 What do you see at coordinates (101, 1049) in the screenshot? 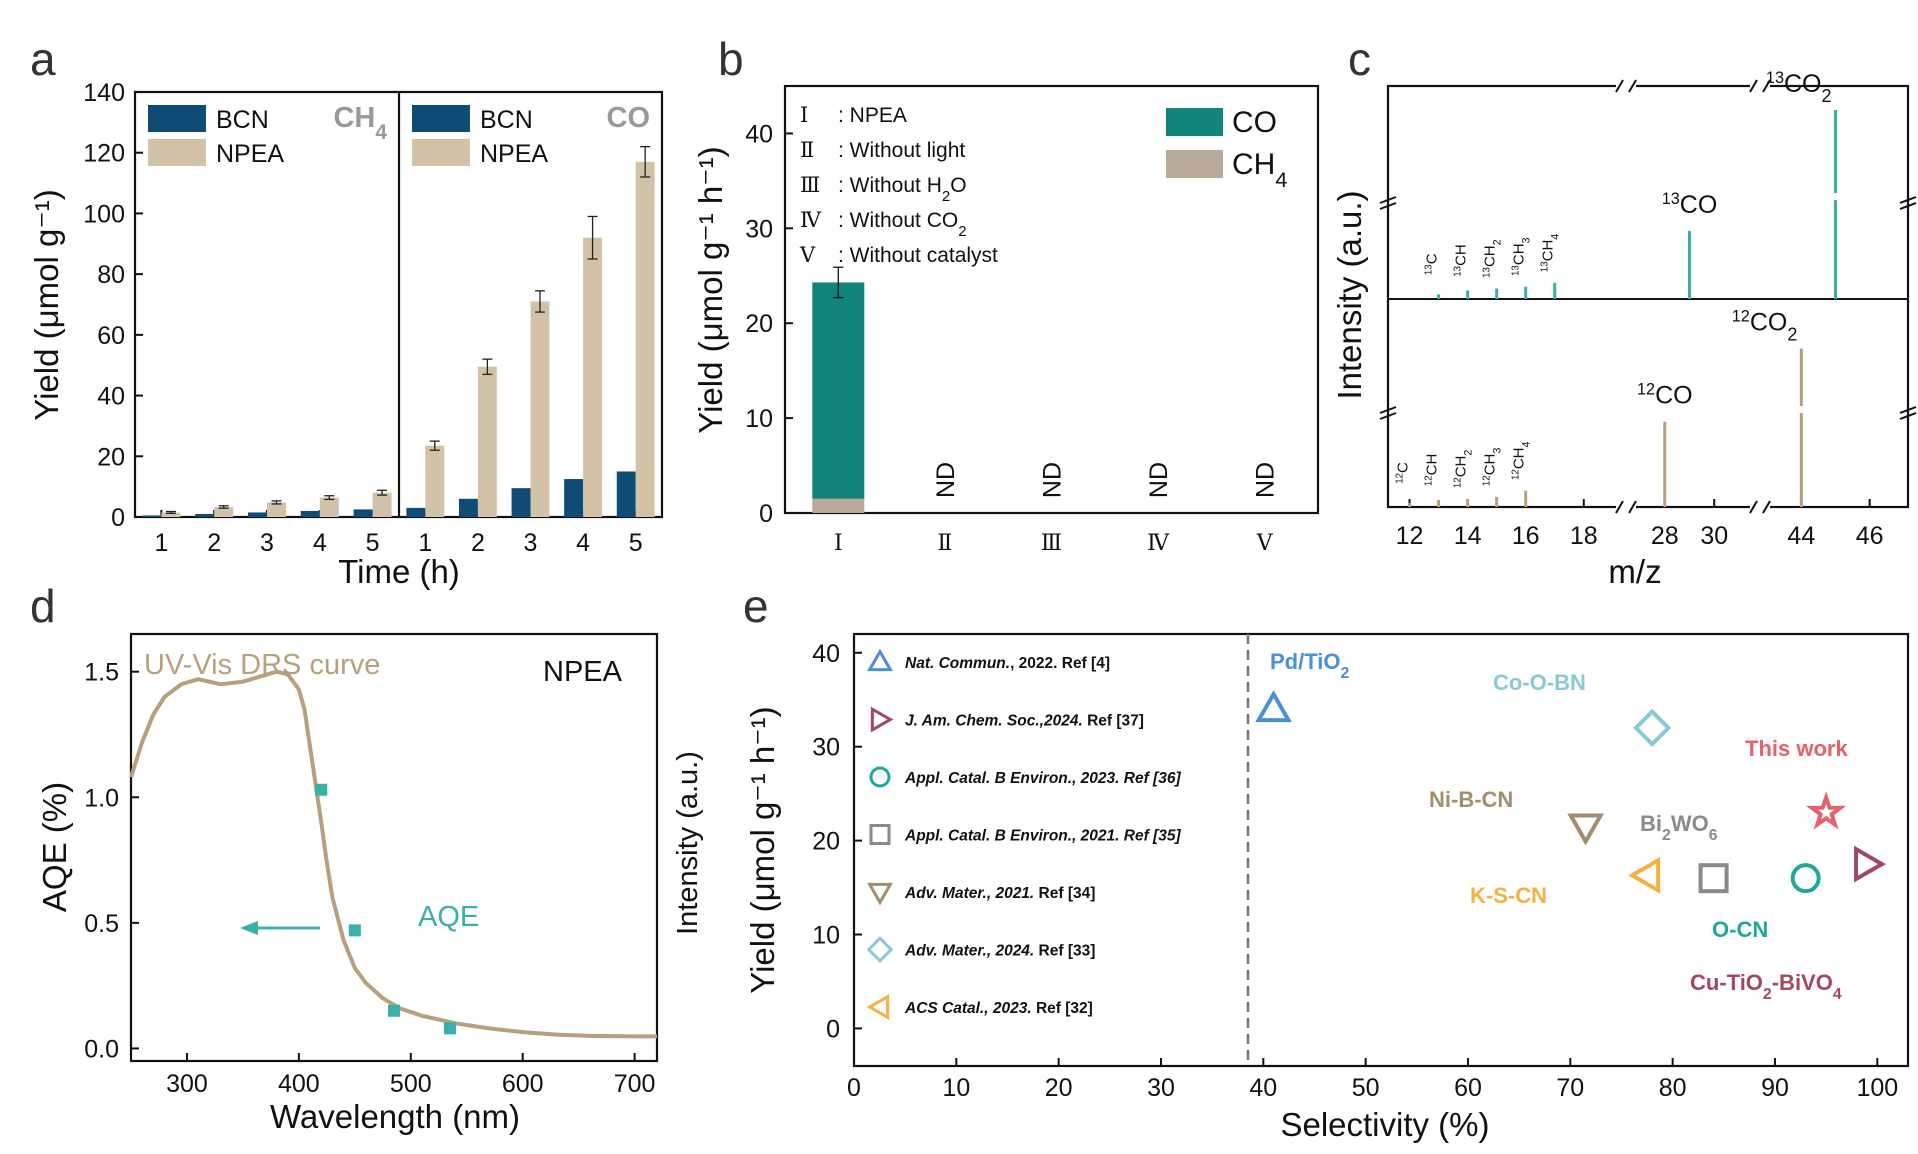
I see `y-tick-label: 0.0` at bounding box center [101, 1049].